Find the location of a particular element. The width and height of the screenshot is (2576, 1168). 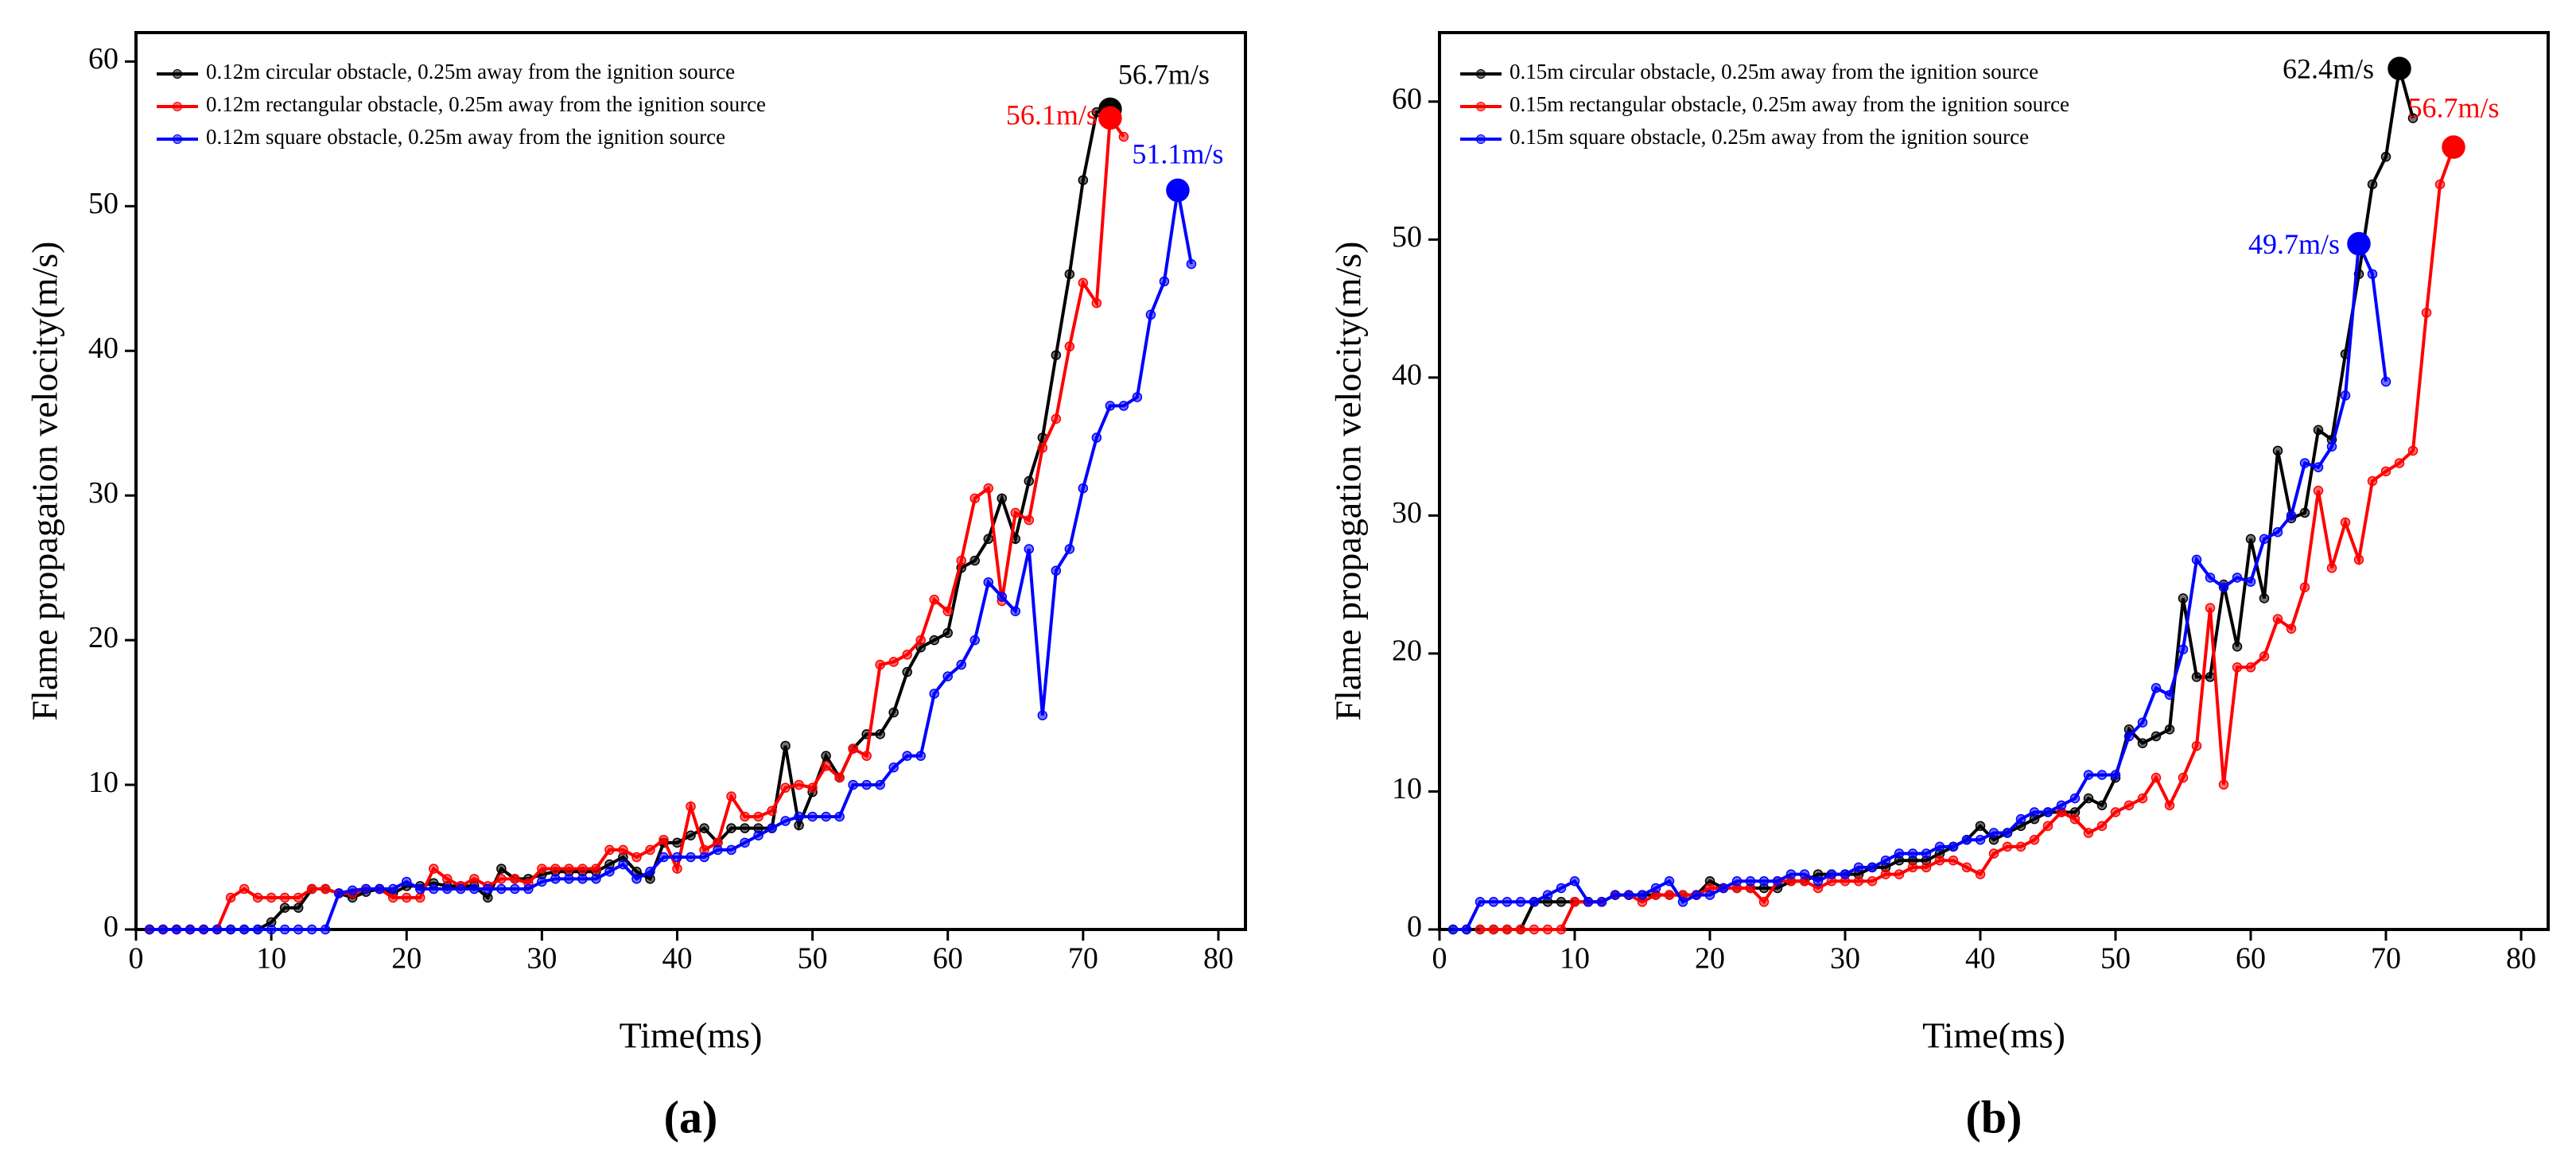

peak-annotation: 49.7m/s is located at coordinates (2294, 244).